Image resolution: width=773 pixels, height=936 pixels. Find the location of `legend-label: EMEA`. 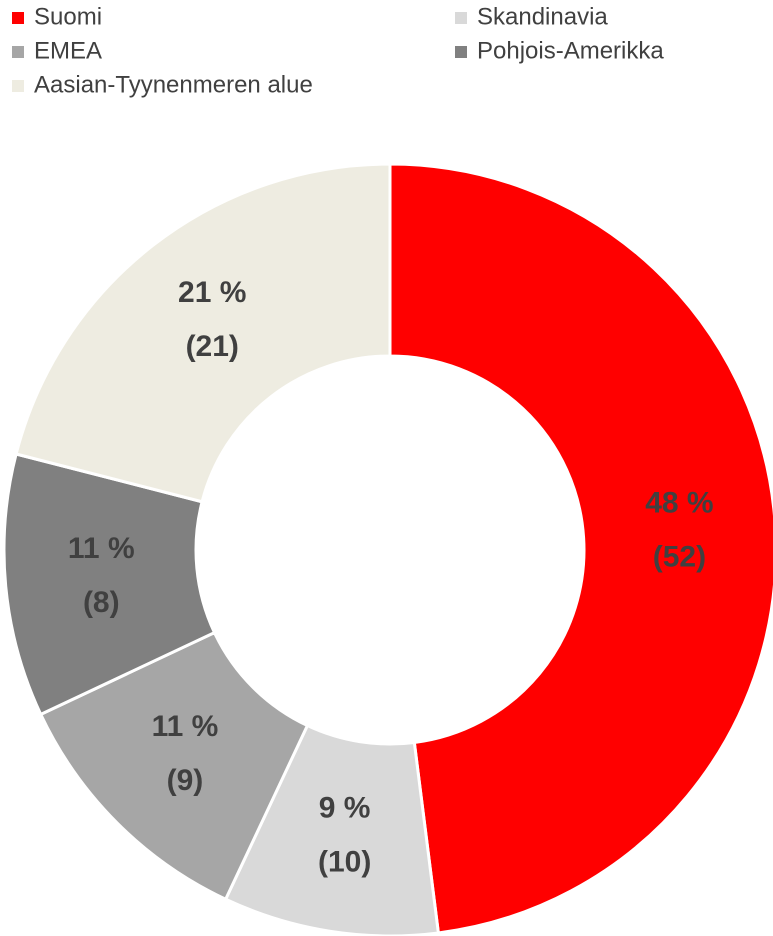

legend-label: EMEA is located at coordinates (68, 50).